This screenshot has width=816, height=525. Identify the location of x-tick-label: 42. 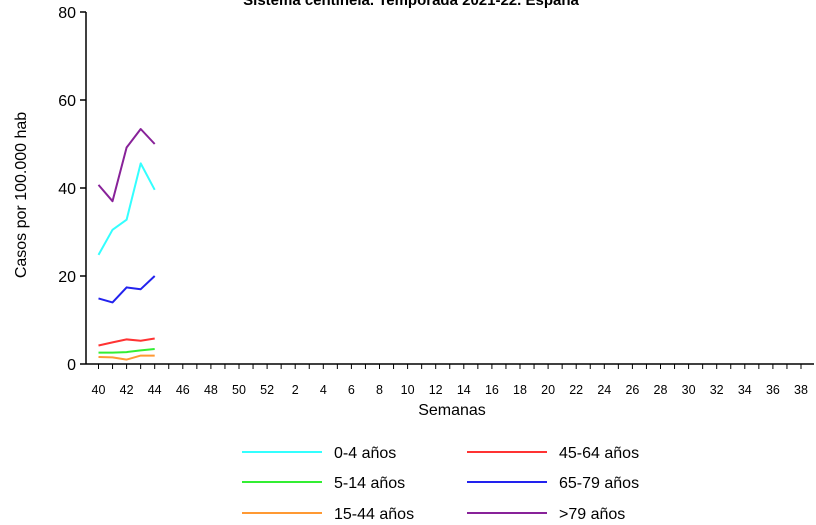
(127, 390).